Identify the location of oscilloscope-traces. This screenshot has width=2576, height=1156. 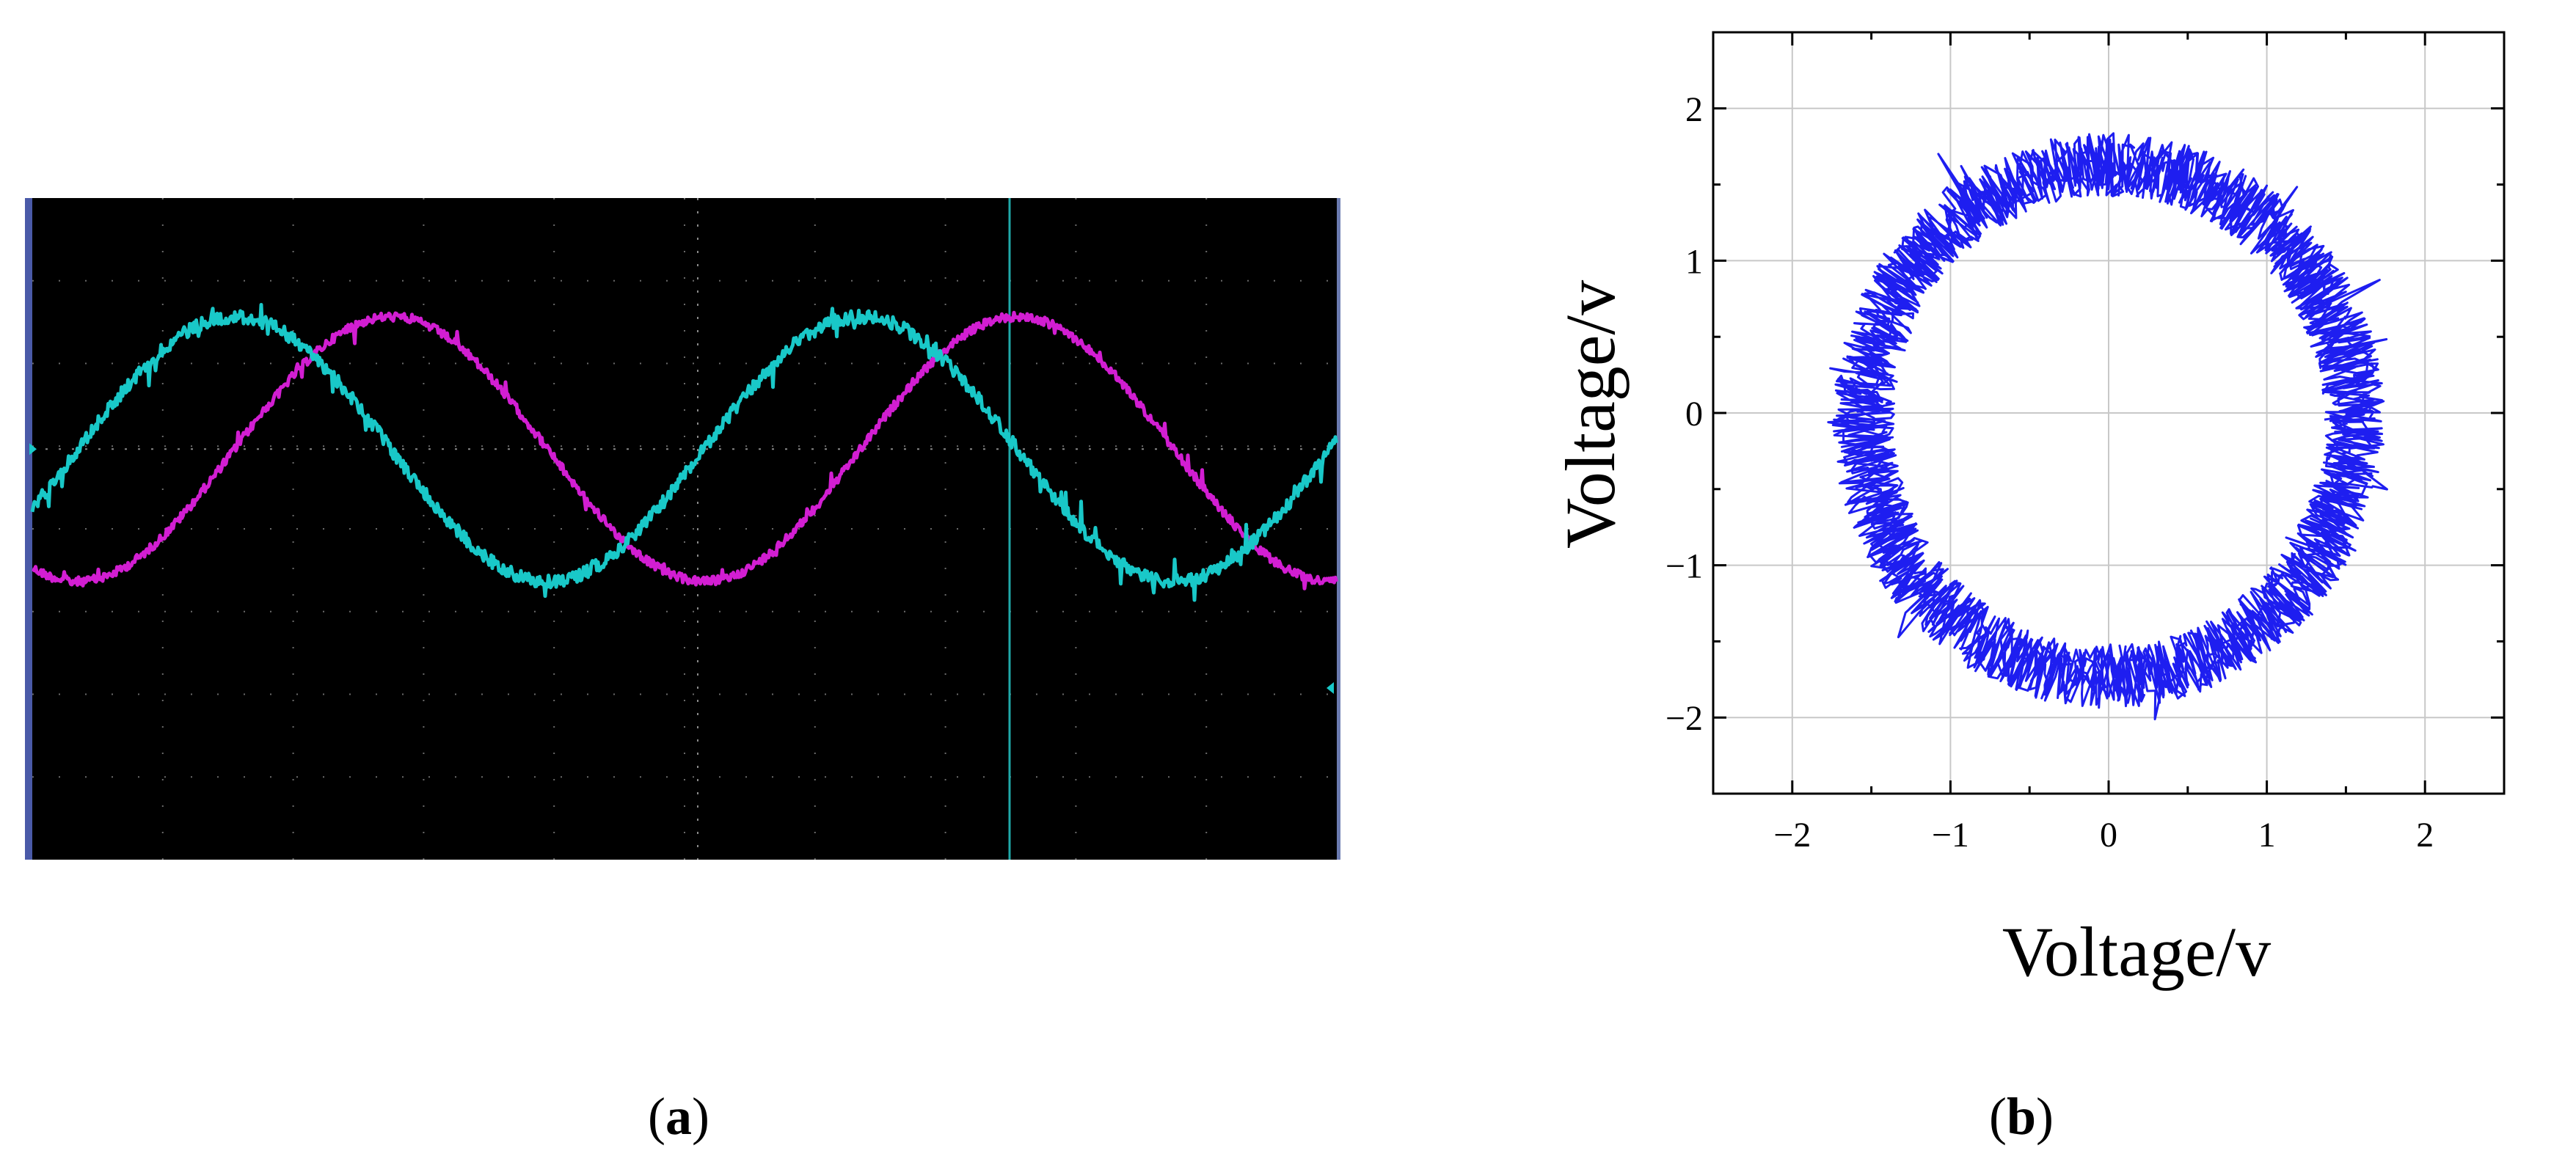
(684, 452).